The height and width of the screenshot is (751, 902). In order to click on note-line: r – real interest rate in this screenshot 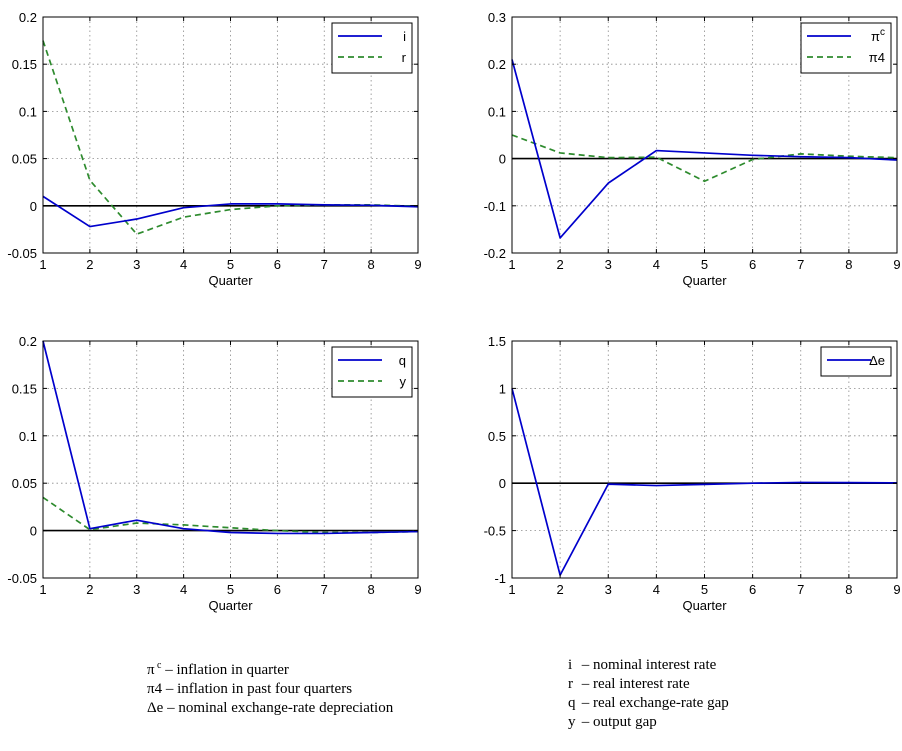, I will do `click(648, 684)`.